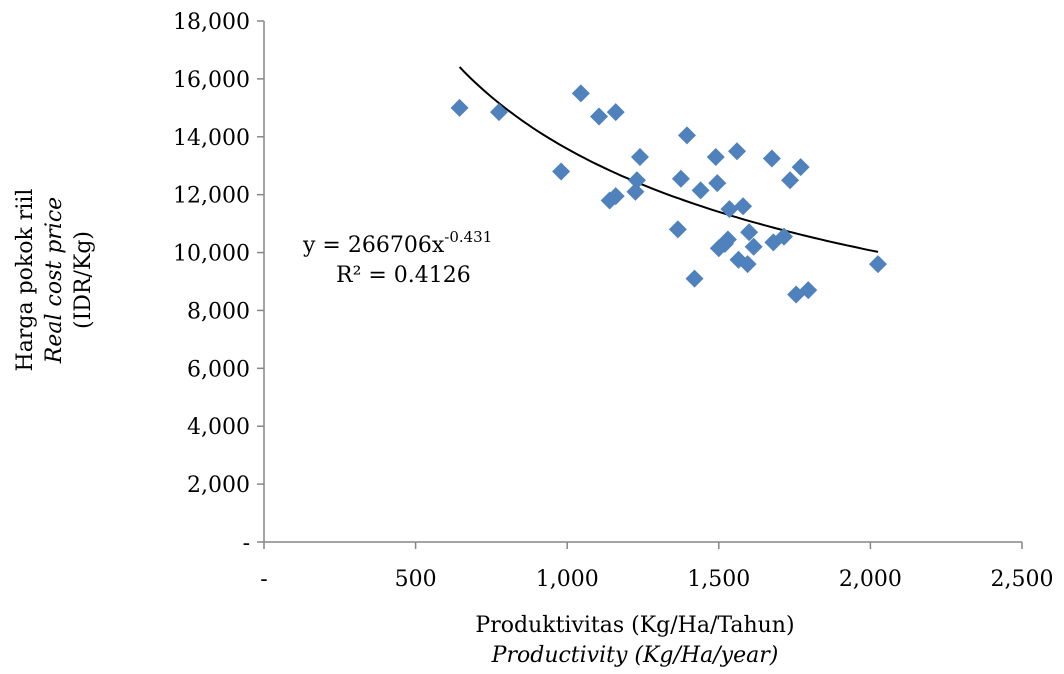 This screenshot has height=674, width=1064. Describe the element at coordinates (718, 579) in the screenshot. I see `x-tick-label: 1,500` at that location.